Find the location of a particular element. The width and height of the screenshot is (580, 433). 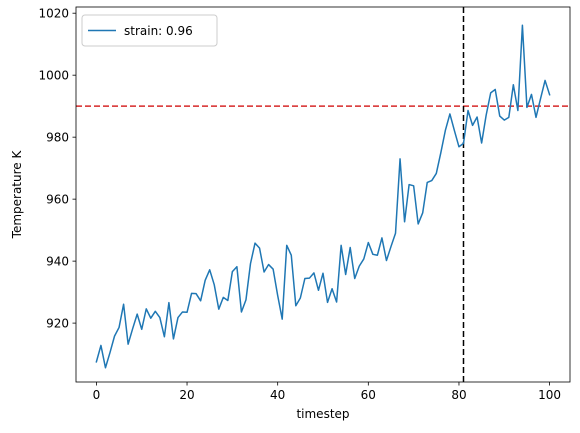

y-axis-label: Temperature K is located at coordinates (17, 195).